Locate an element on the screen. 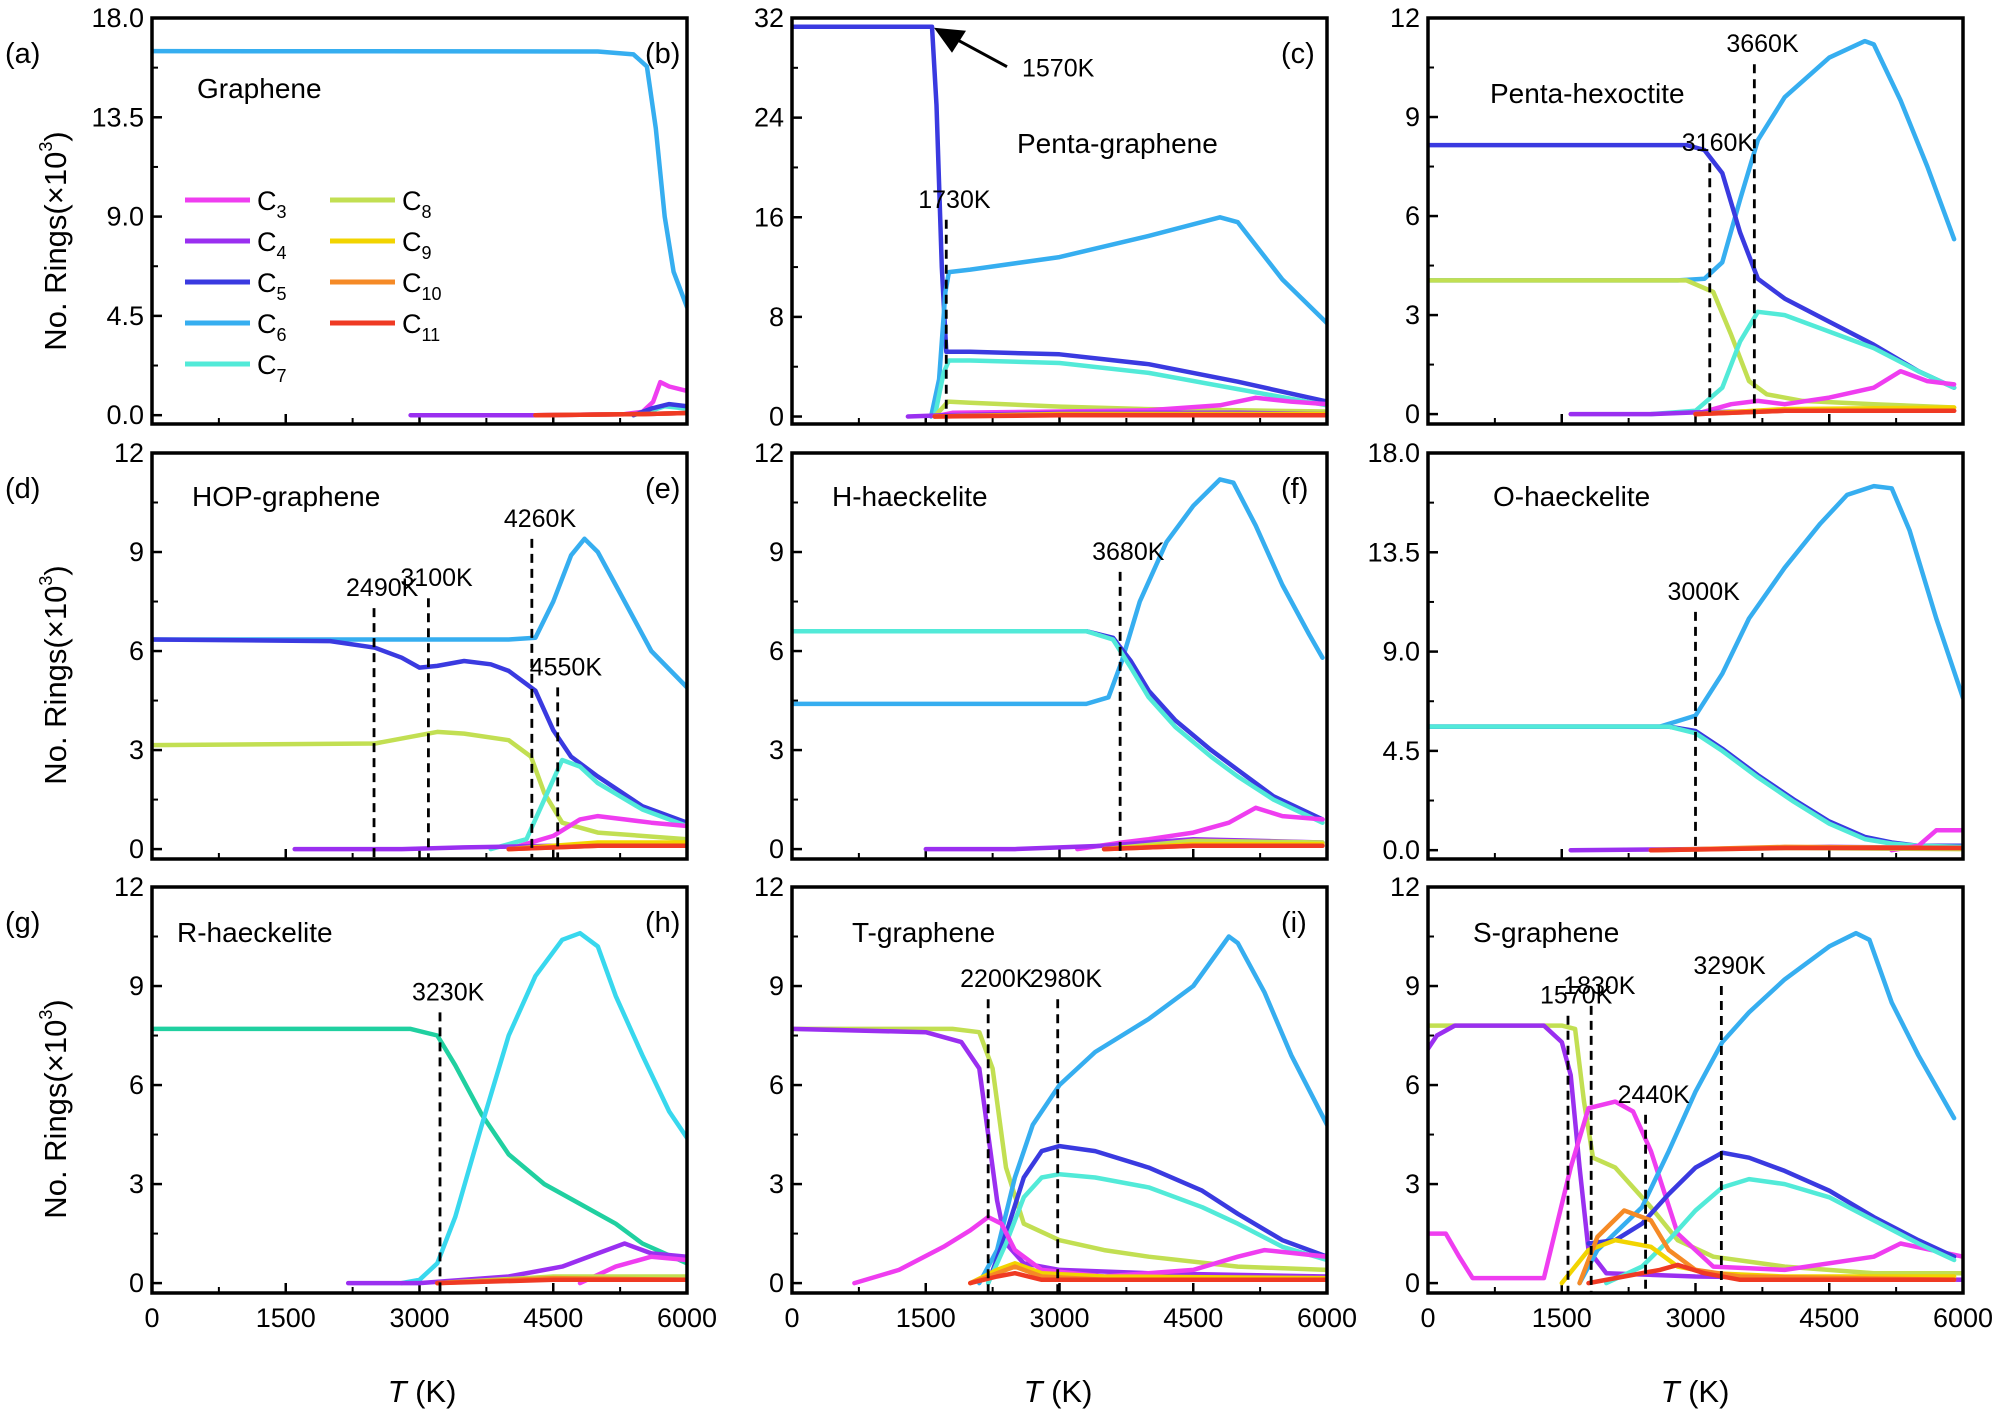  legend-label: C4 is located at coordinates (272, 245).